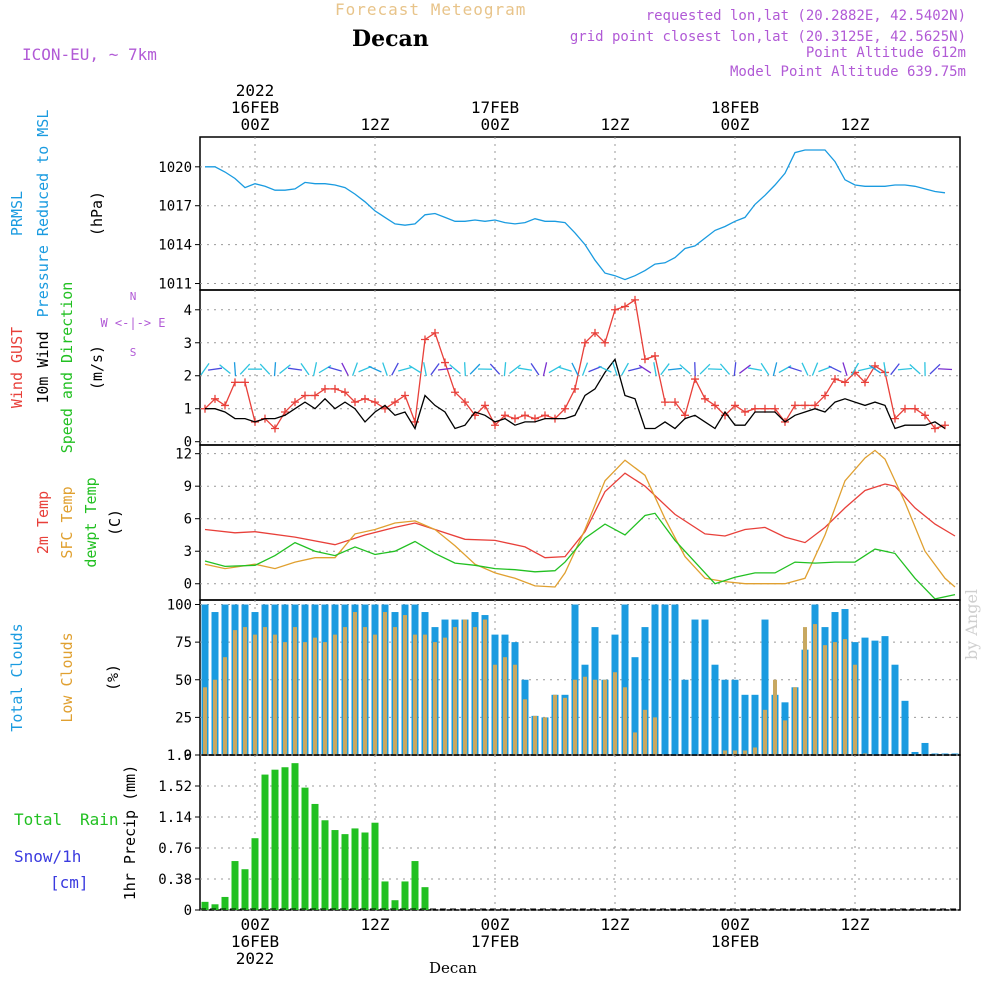  I want to click on y-tick-label: 1017, so click(175, 207).